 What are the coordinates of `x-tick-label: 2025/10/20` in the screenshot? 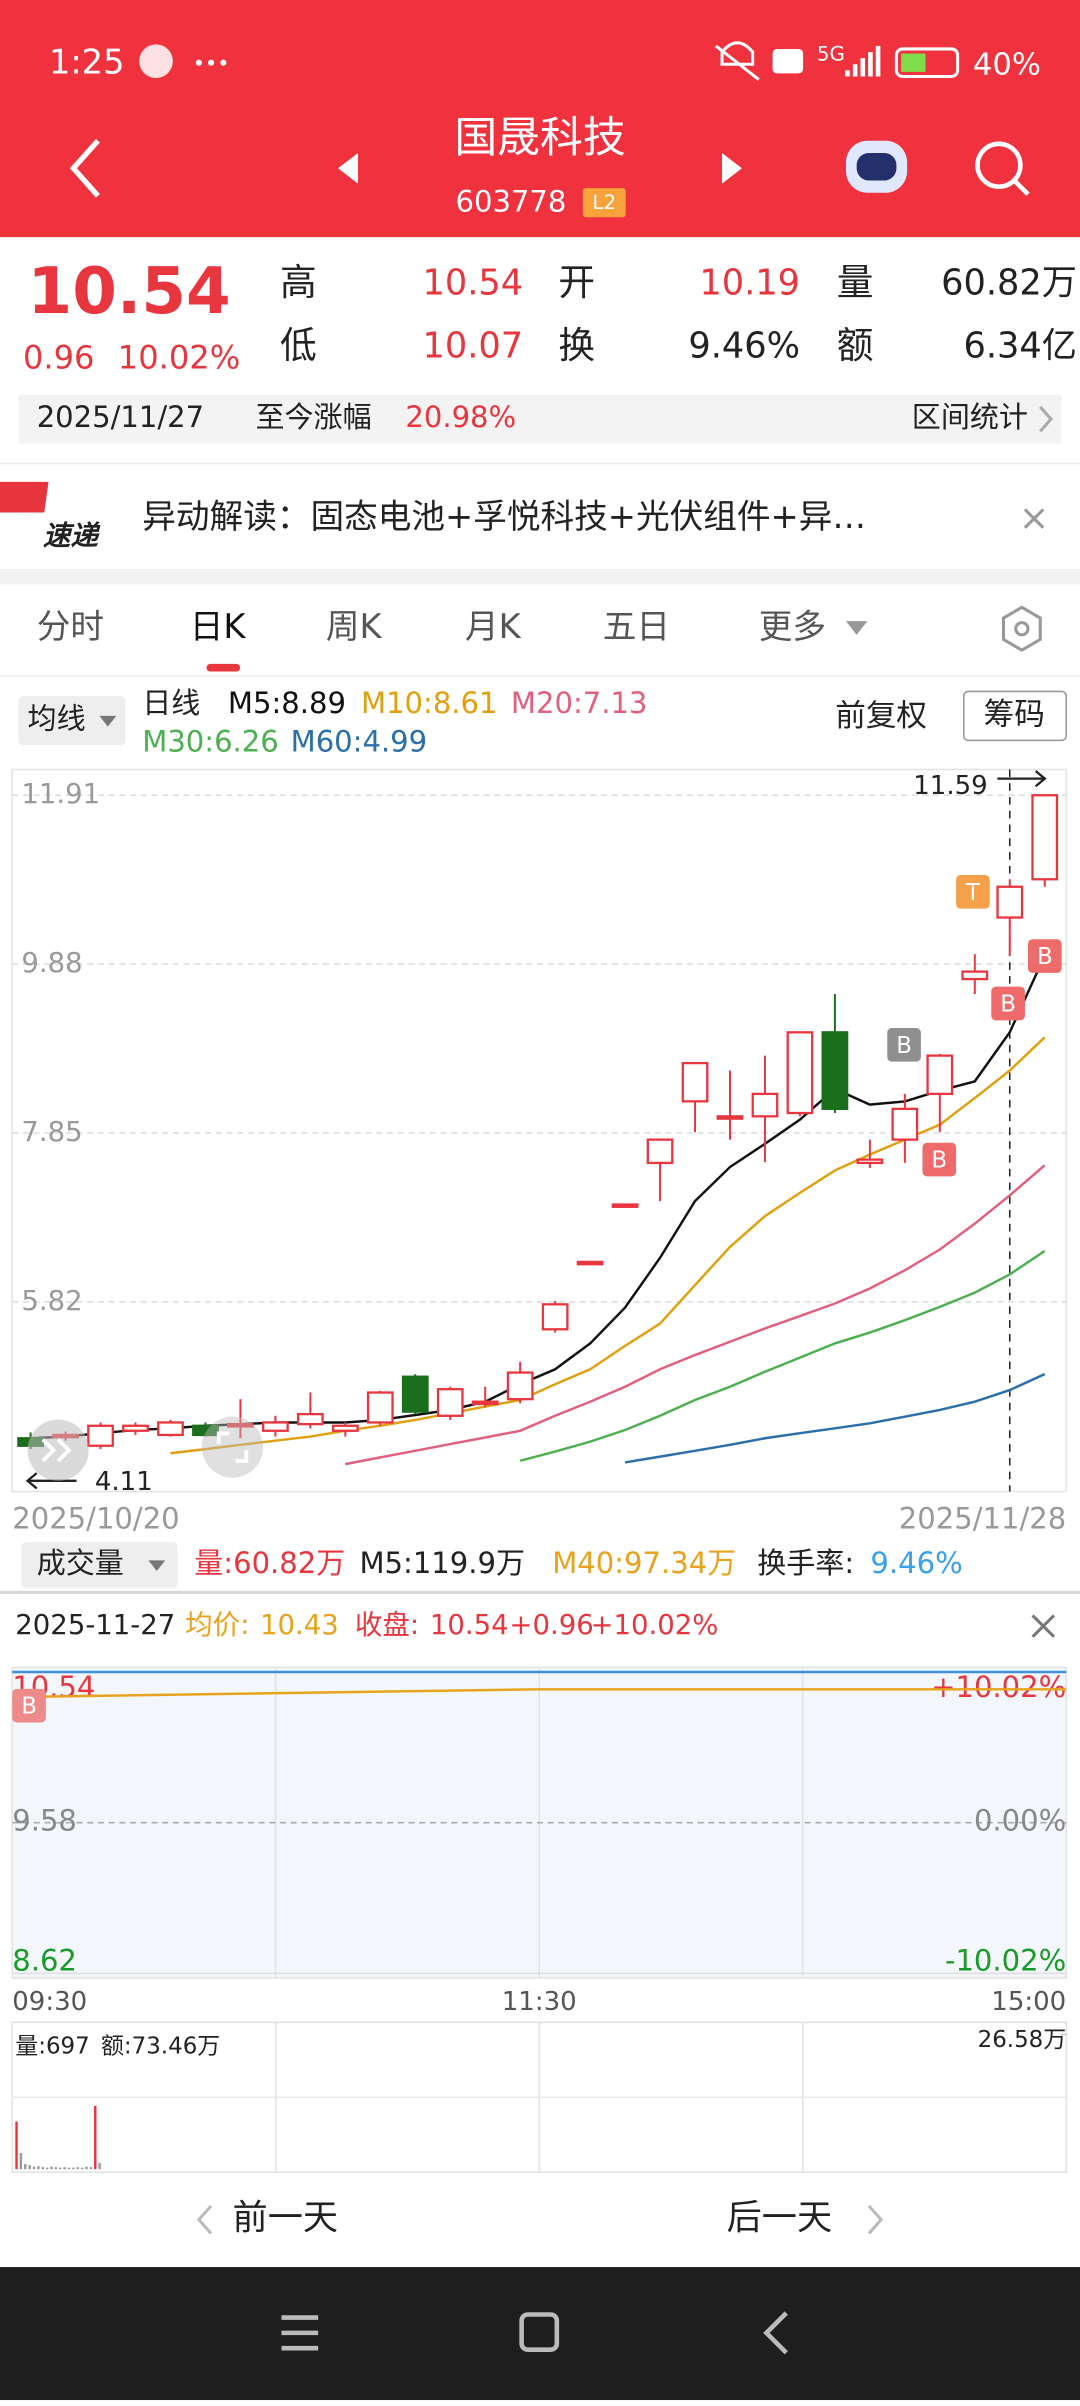 It's located at (95, 1519).